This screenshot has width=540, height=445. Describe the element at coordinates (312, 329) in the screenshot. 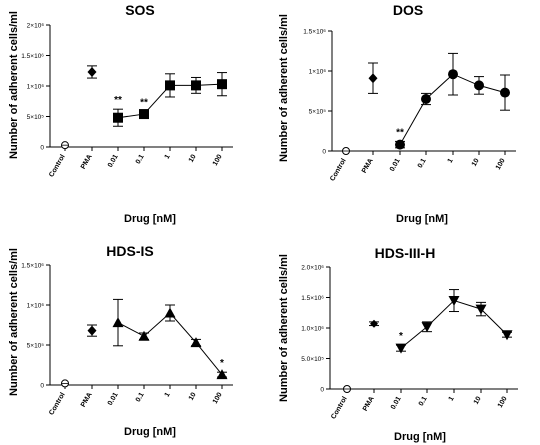

I see `y-tick-label: 1.0×10⁶` at that location.